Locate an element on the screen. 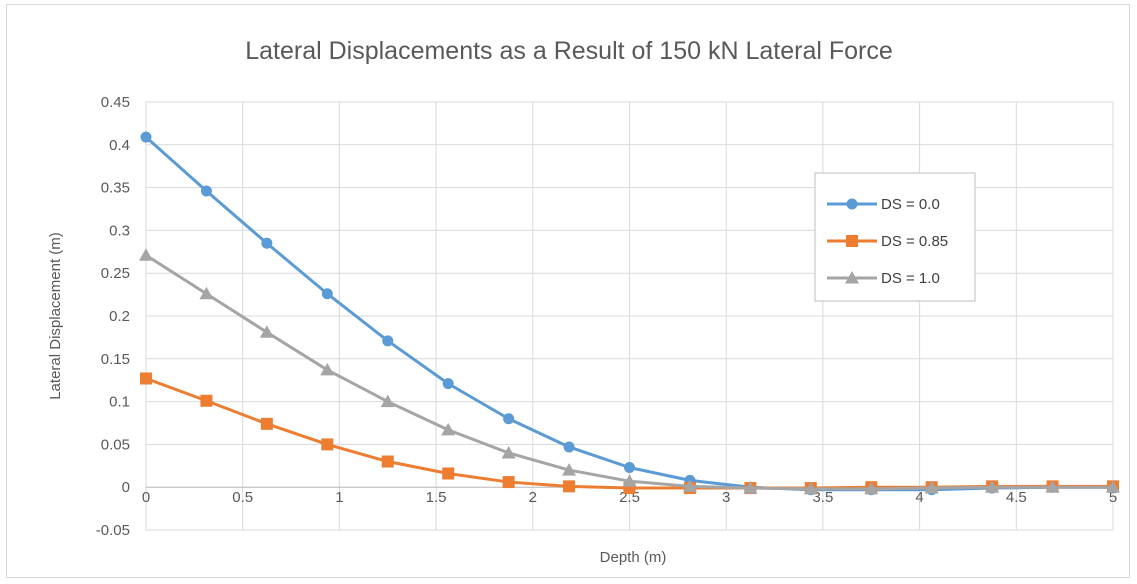  y-tick-label: 0.2 is located at coordinates (119, 316).